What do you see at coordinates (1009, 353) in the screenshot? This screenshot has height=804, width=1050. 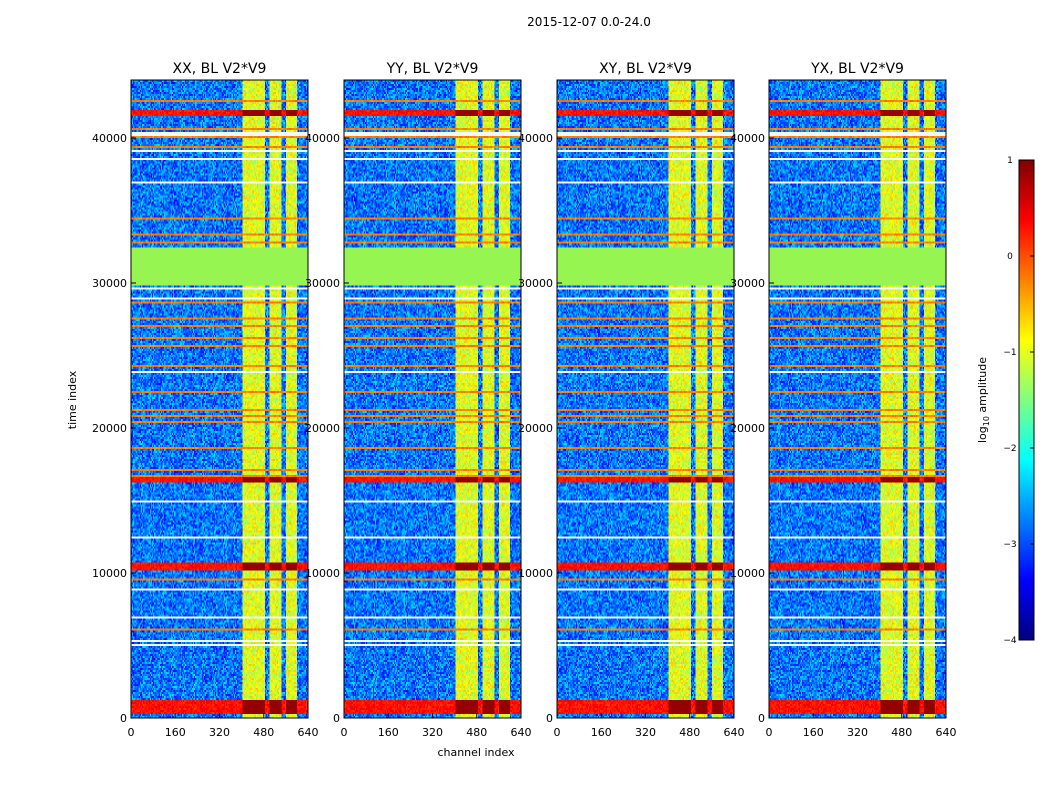 I see `colorbar-tick-label: −1` at bounding box center [1009, 353].